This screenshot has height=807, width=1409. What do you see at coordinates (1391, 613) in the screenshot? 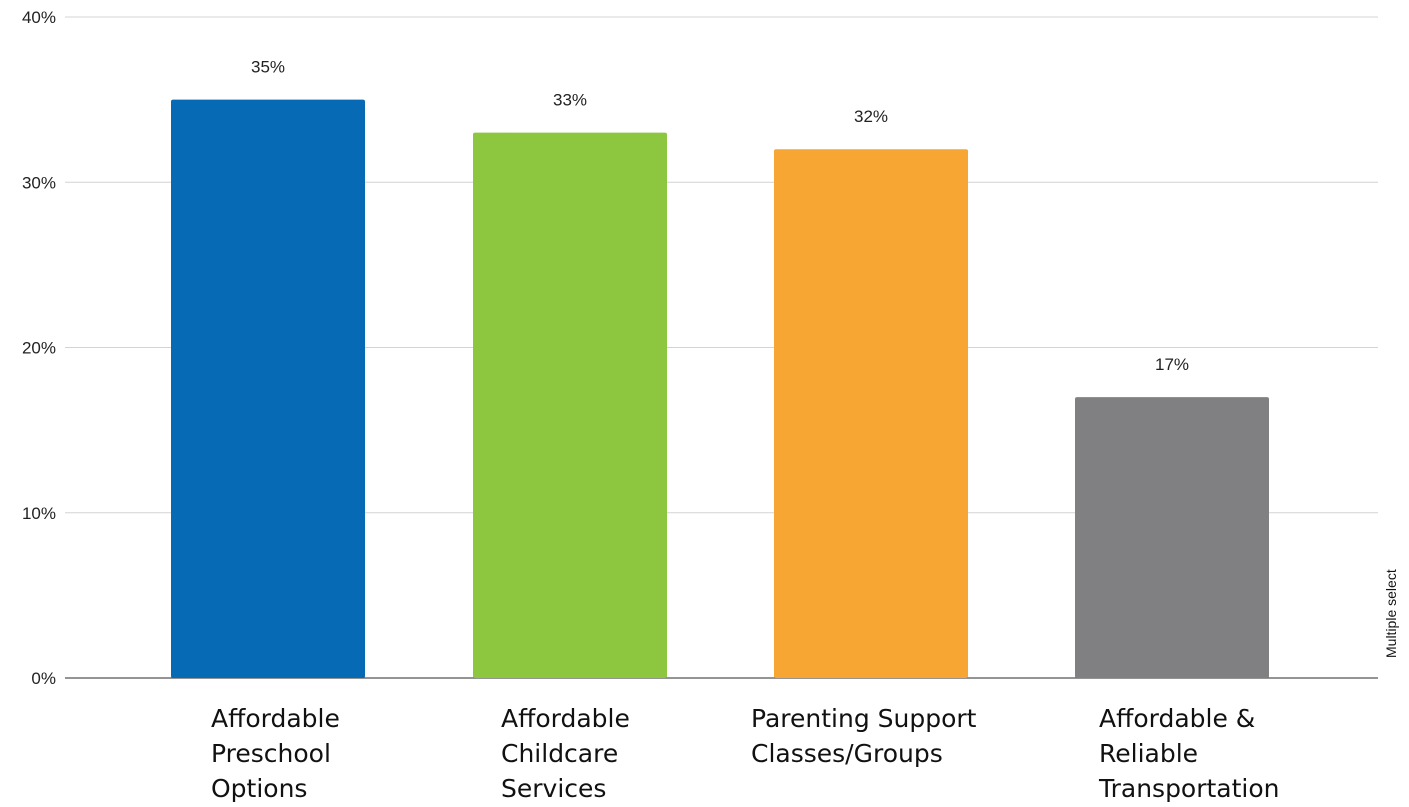
I see `side-note: Multiple select` at bounding box center [1391, 613].